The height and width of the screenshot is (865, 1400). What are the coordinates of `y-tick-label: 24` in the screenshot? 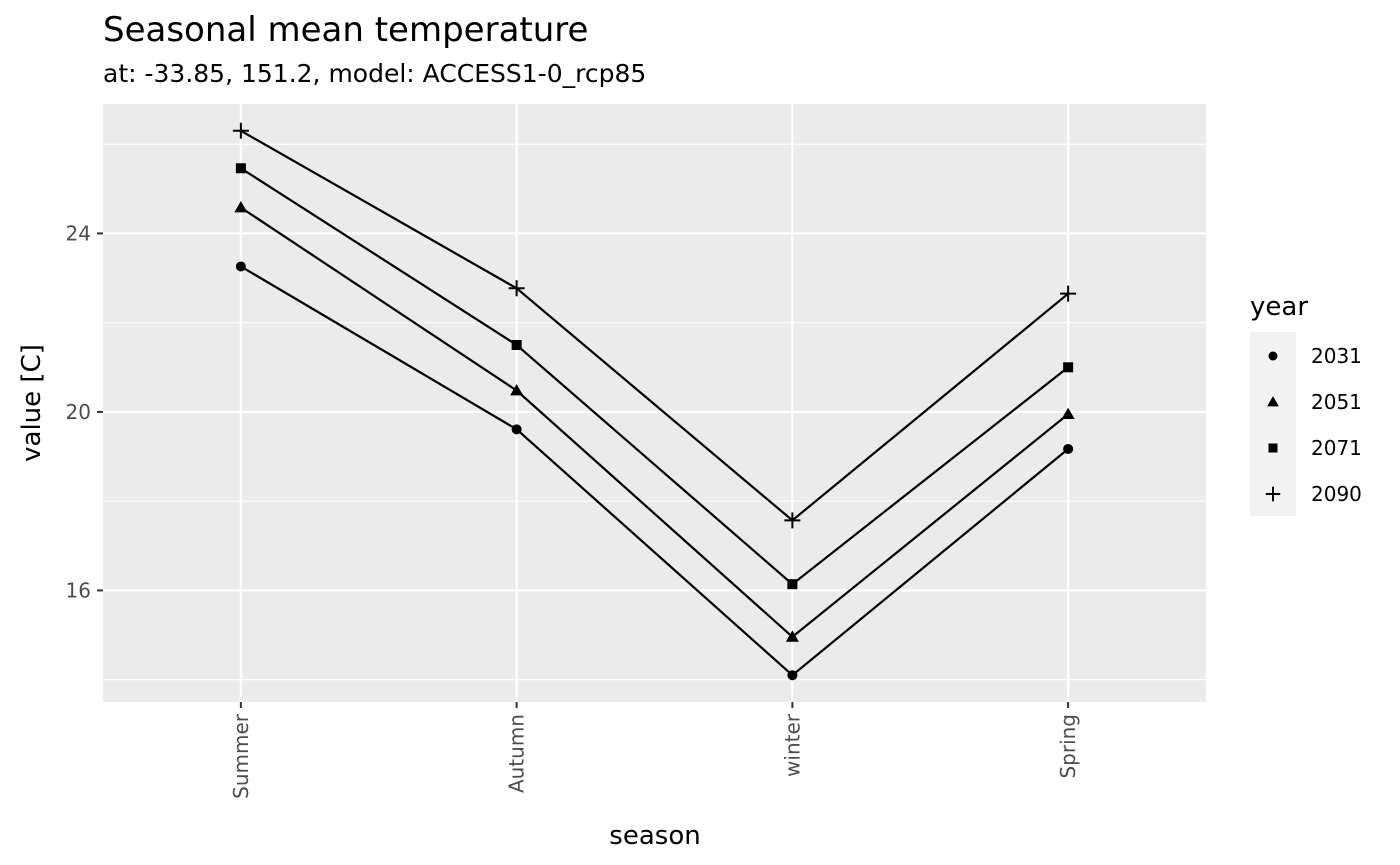 It's located at (78, 233).